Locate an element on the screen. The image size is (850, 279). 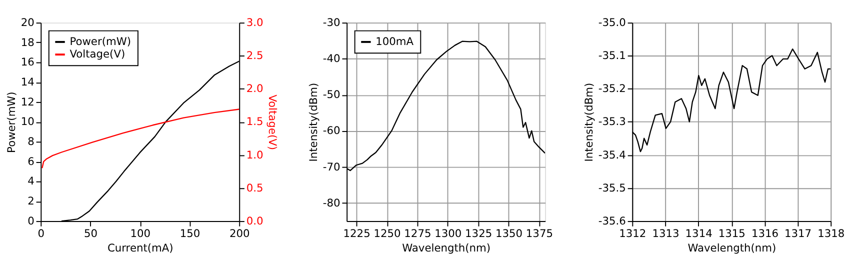
y-tick-label: -35.0 is located at coordinates (612, 22).